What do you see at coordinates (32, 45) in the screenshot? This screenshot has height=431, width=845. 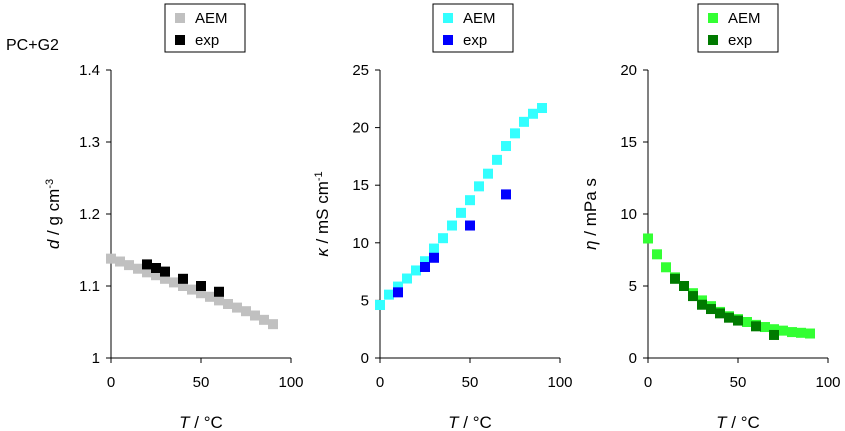 I see `annotation-label: PC+G2` at bounding box center [32, 45].